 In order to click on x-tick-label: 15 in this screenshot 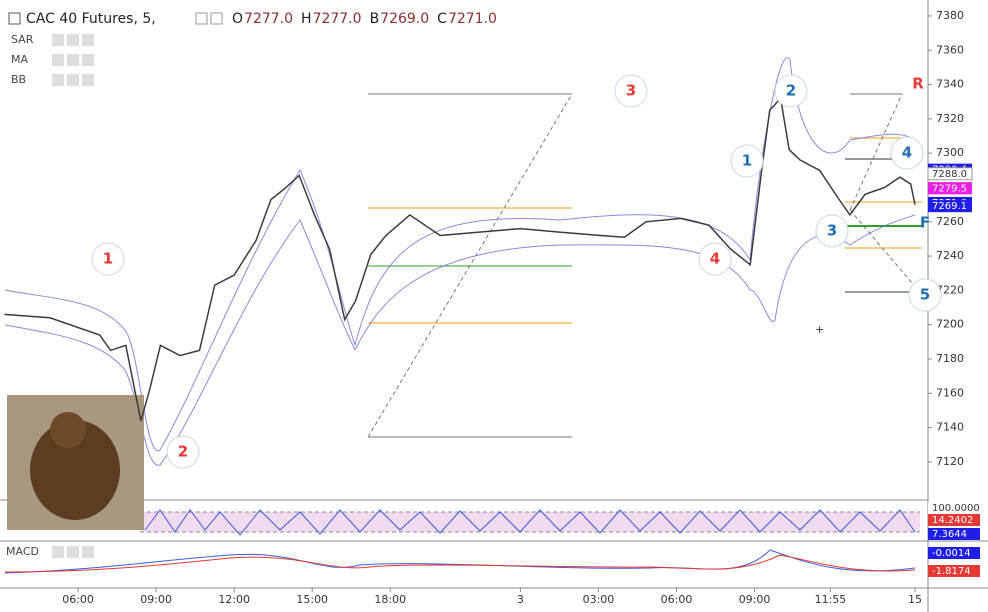, I will do `click(915, 599)`.